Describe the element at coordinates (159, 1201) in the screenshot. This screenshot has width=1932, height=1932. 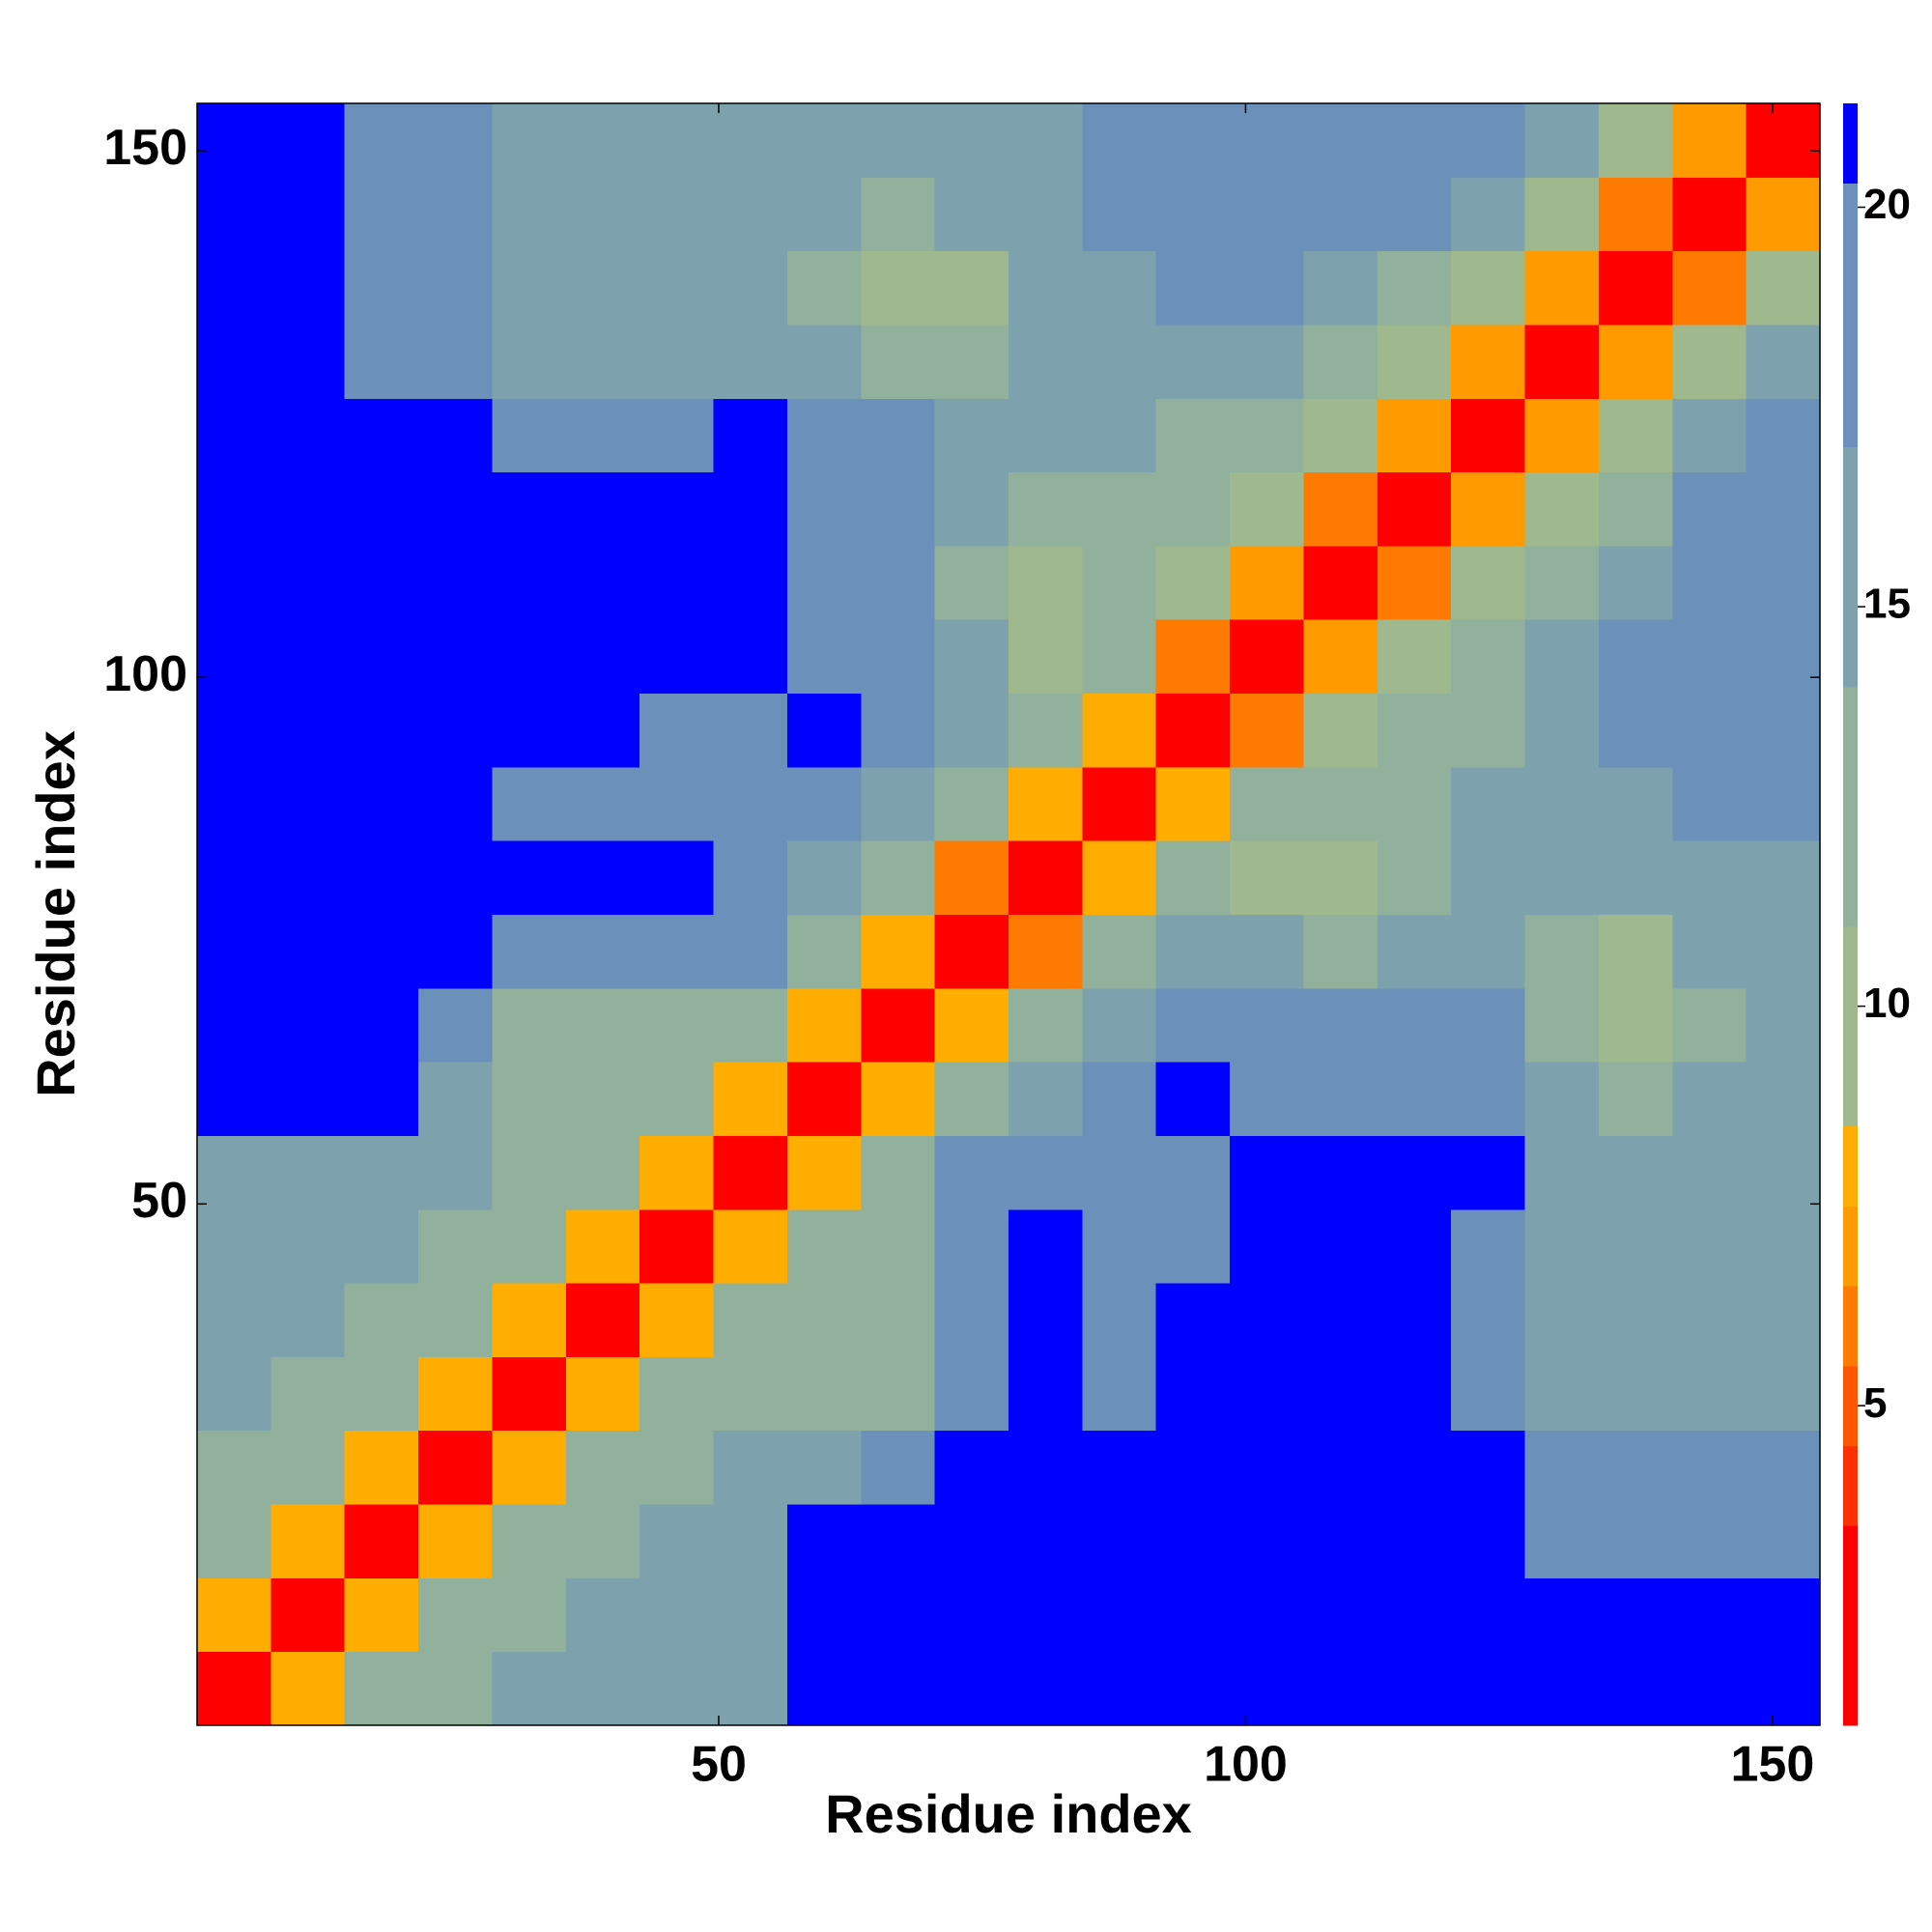
I see `y-tick-label: 50` at that location.